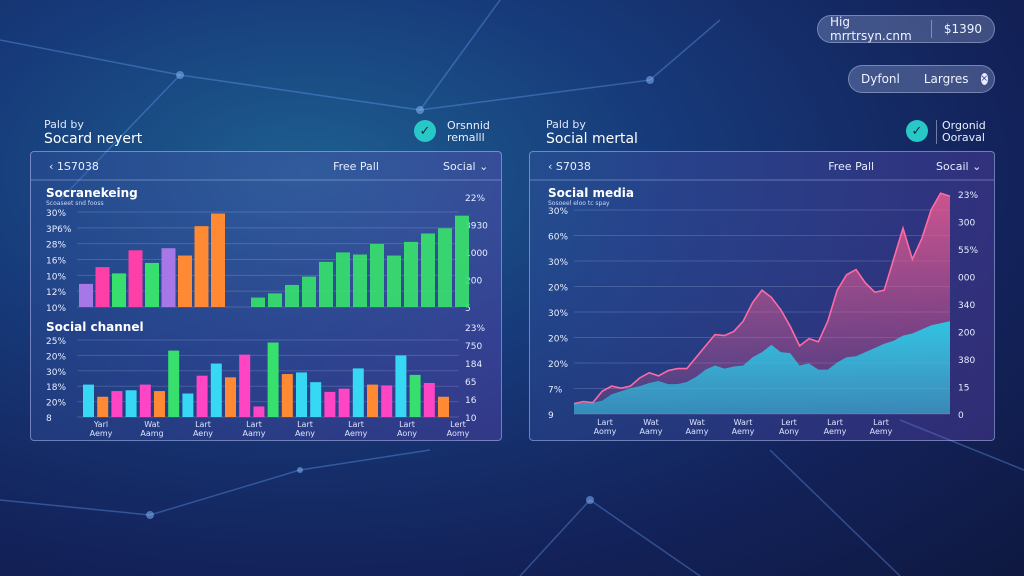 The height and width of the screenshot is (576, 1024). I want to click on y-tick-right: 10, so click(471, 419).